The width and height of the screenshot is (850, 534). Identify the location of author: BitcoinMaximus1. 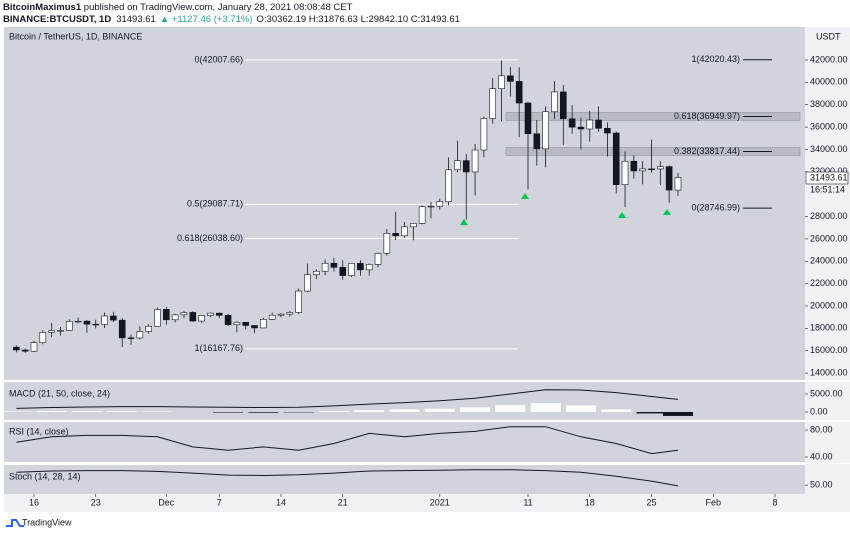
(42, 7).